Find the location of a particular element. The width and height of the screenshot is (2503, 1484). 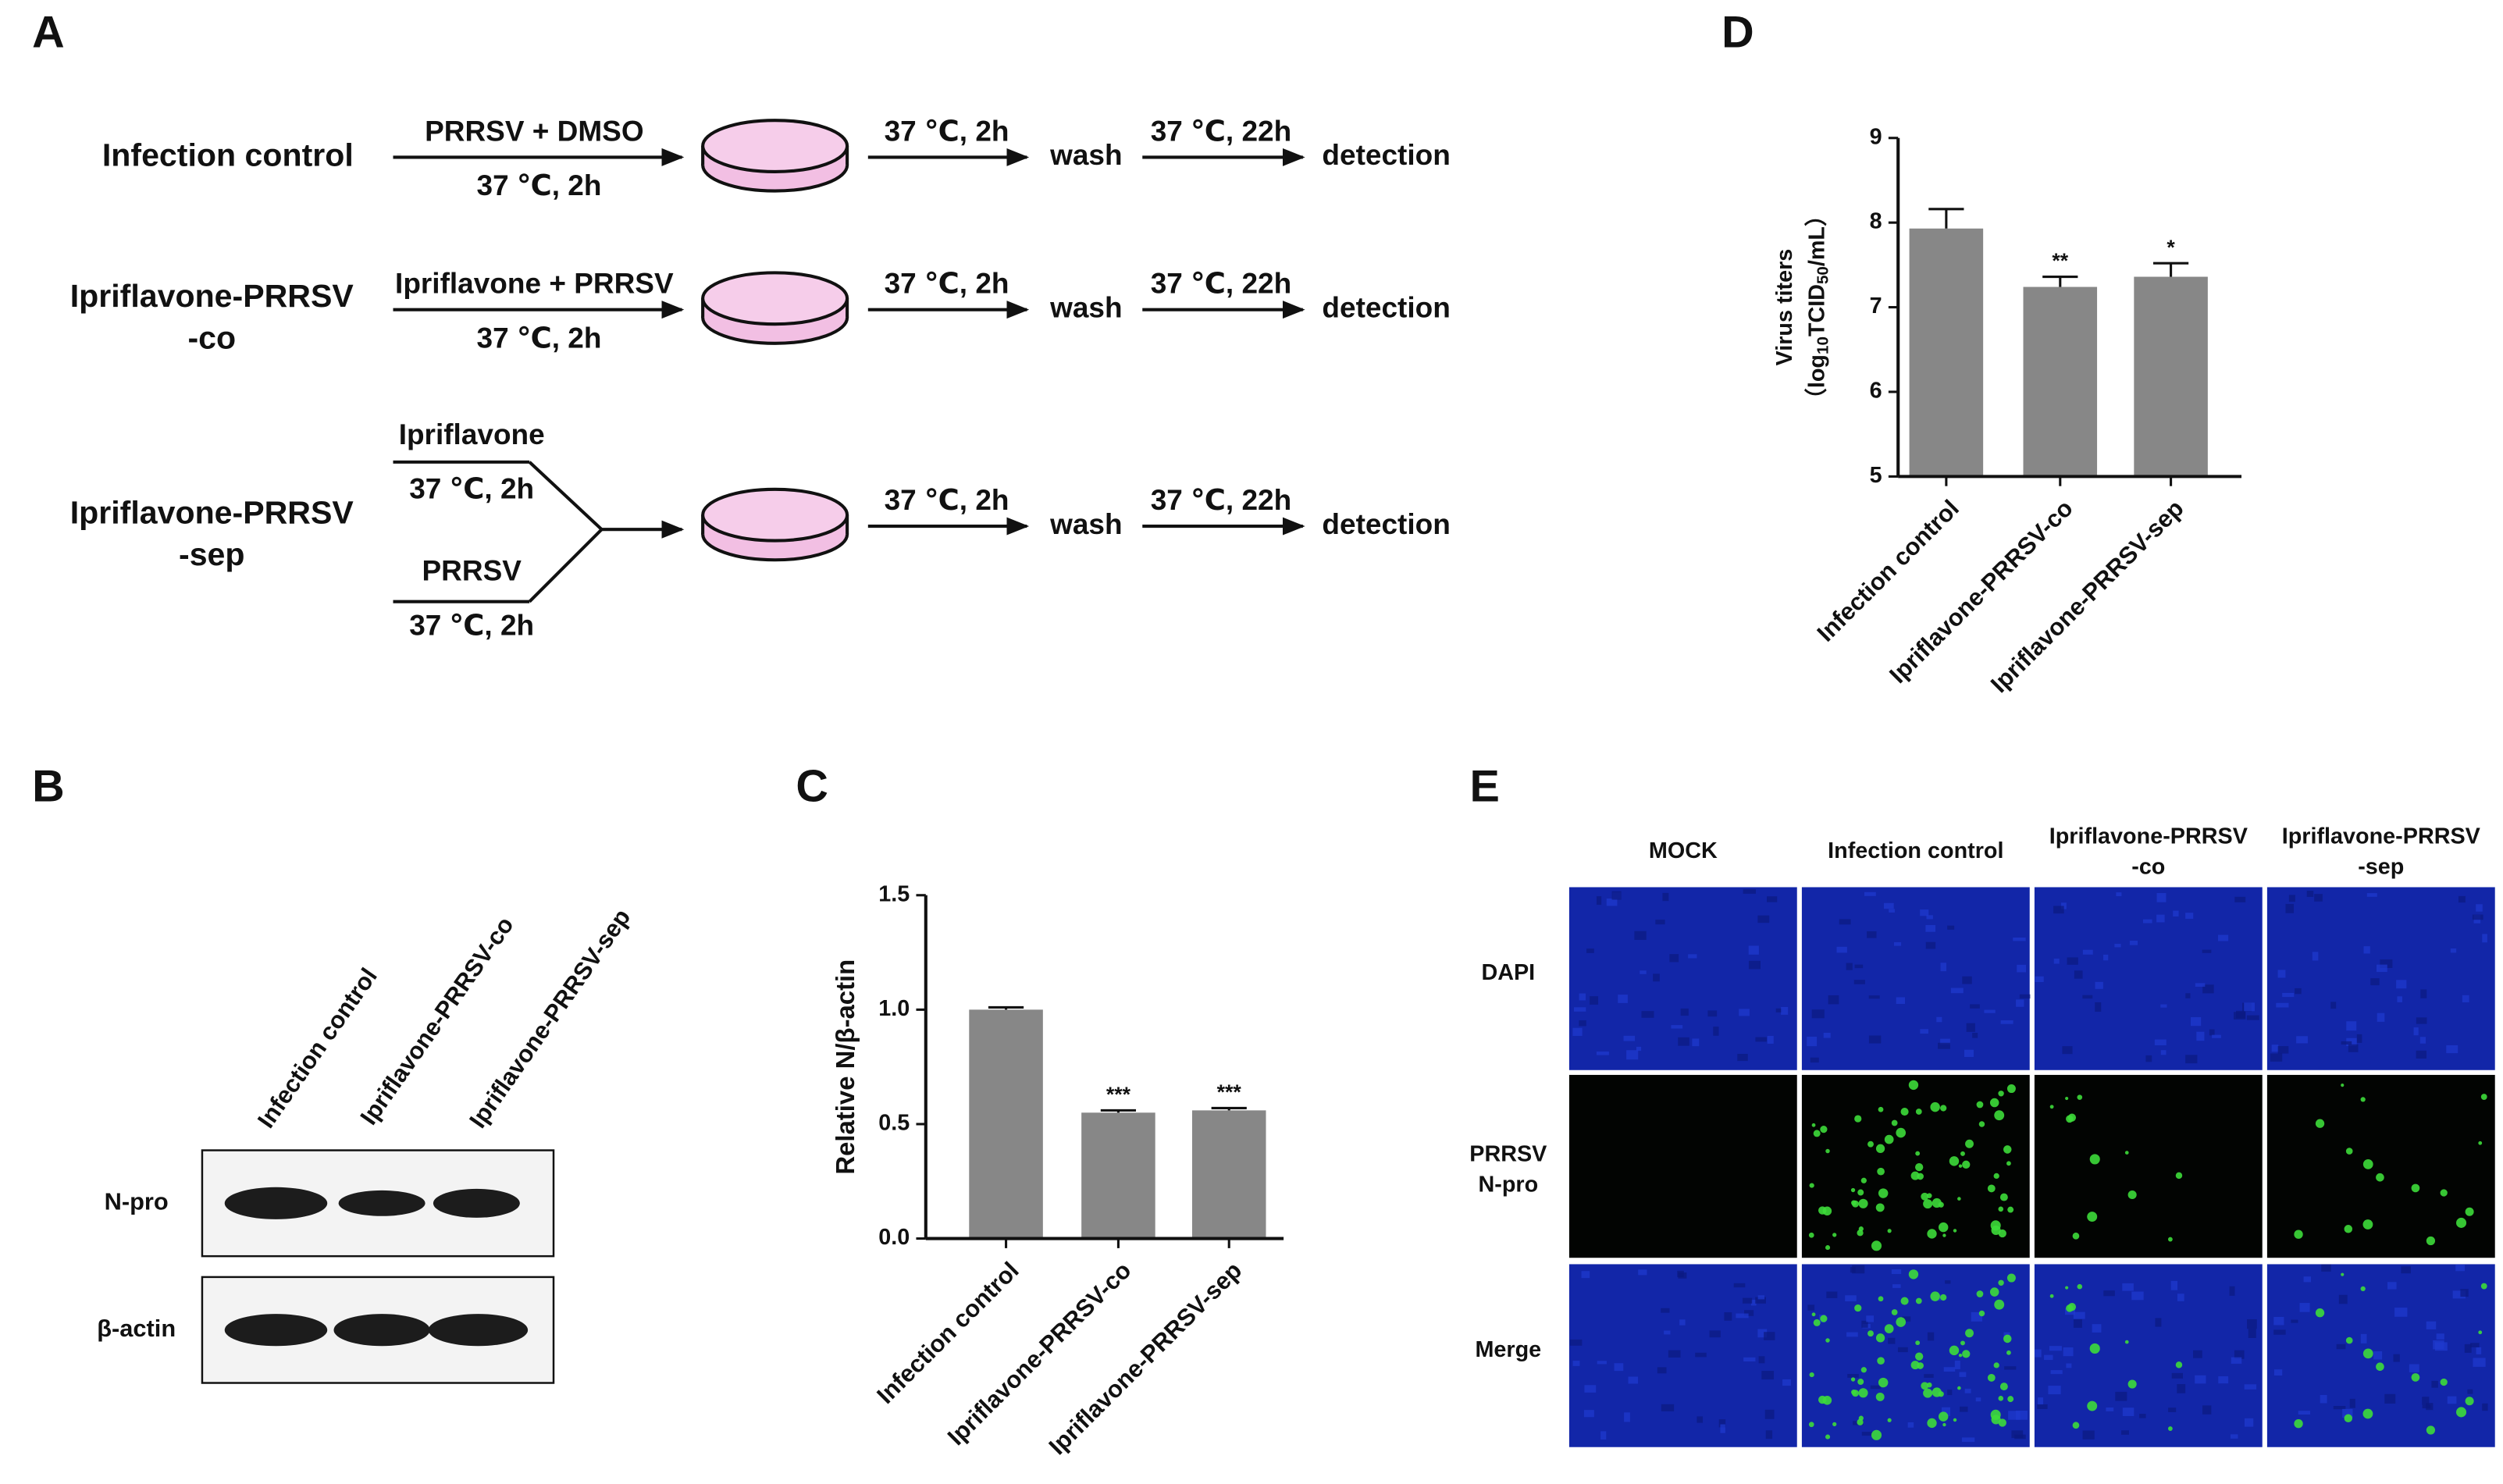

panel-label: D is located at coordinates (1738, 32).